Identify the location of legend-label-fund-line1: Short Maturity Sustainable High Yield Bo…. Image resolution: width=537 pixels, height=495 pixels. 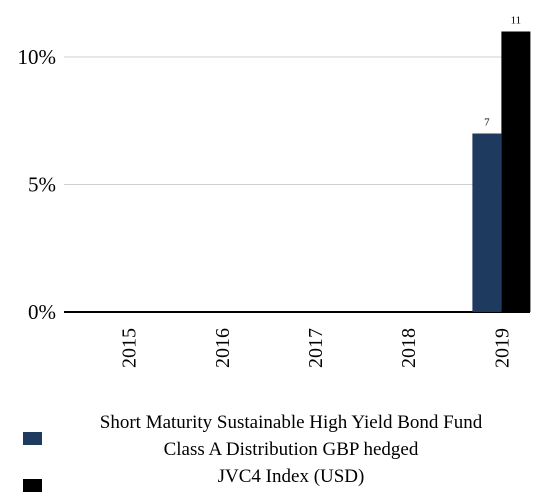
(291, 422).